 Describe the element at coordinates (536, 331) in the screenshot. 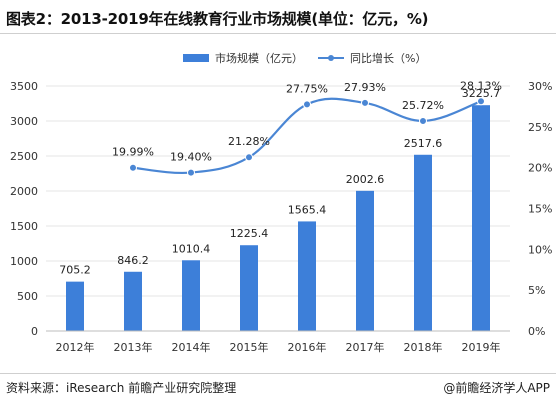

I see `right-tick-label: 0%` at that location.